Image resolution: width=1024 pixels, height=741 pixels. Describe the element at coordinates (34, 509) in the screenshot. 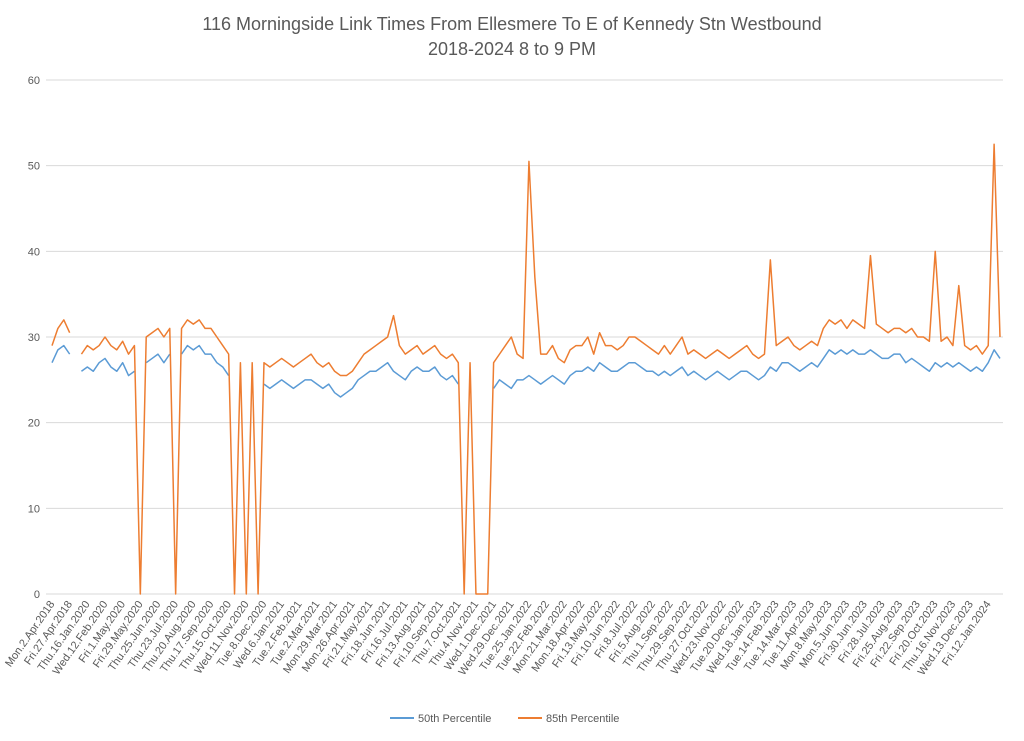

I see `y-tick-label: 10` at that location.